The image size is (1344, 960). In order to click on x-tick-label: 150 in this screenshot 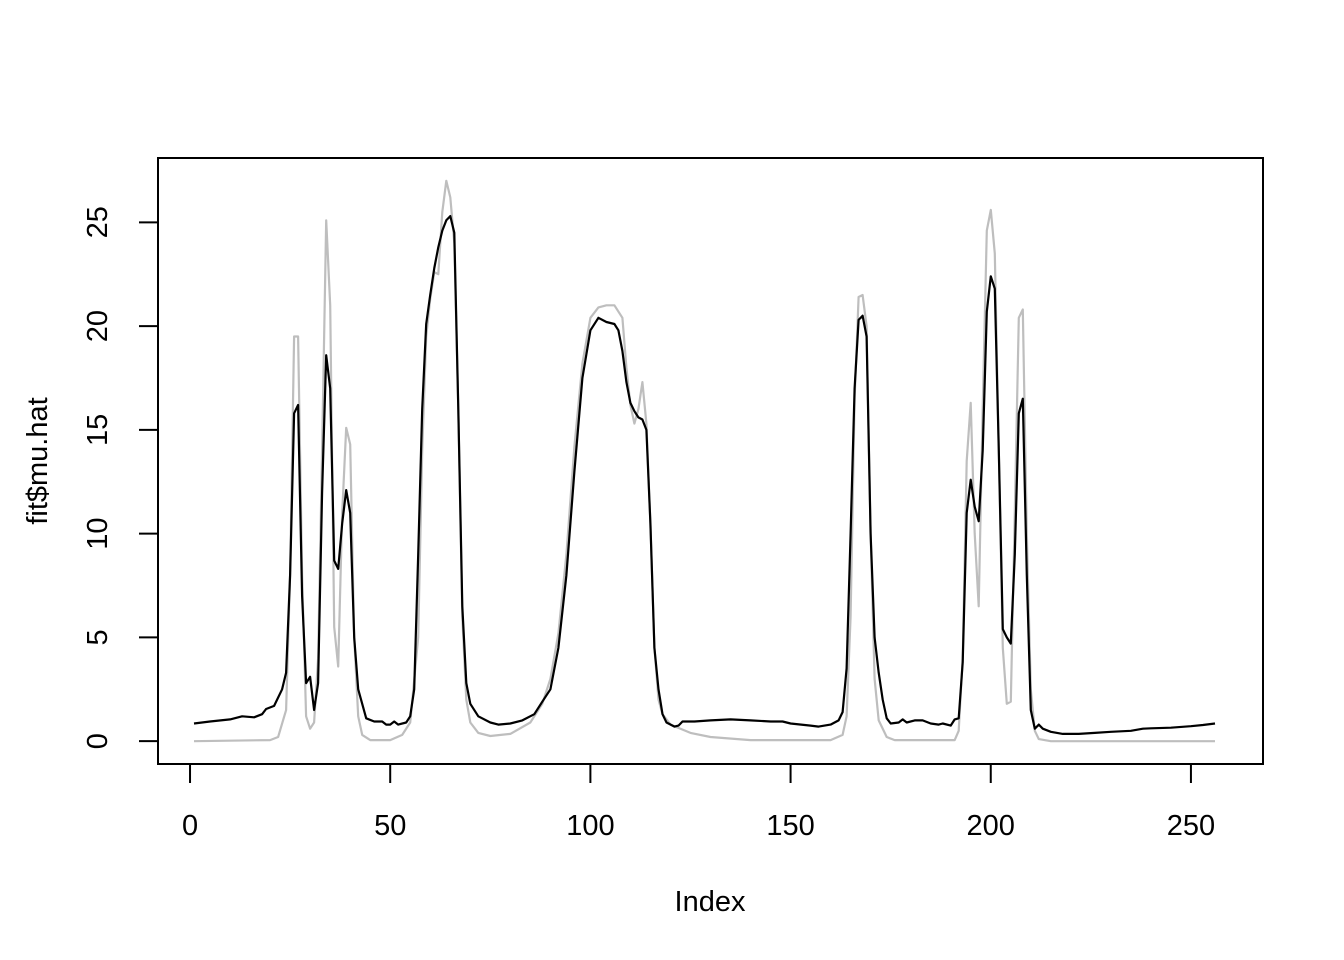, I will do `click(790, 826)`.